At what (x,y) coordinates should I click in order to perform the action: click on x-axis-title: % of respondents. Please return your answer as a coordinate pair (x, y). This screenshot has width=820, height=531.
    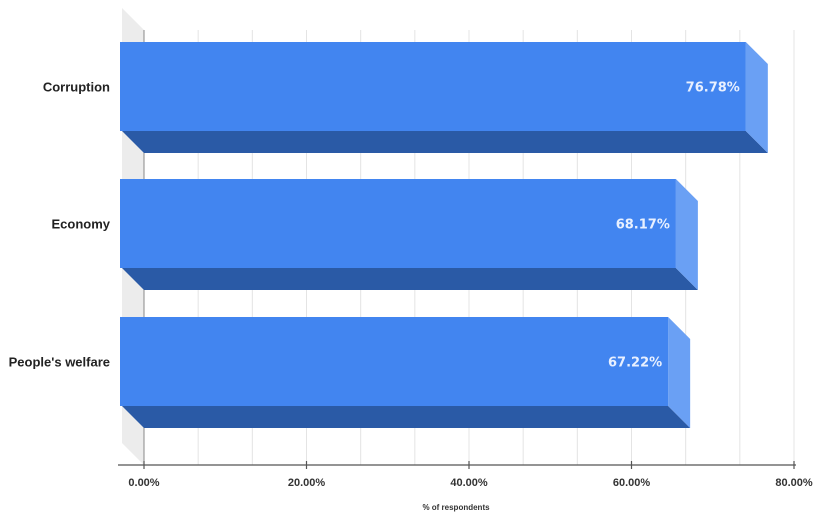
    Looking at the image, I should click on (456, 507).